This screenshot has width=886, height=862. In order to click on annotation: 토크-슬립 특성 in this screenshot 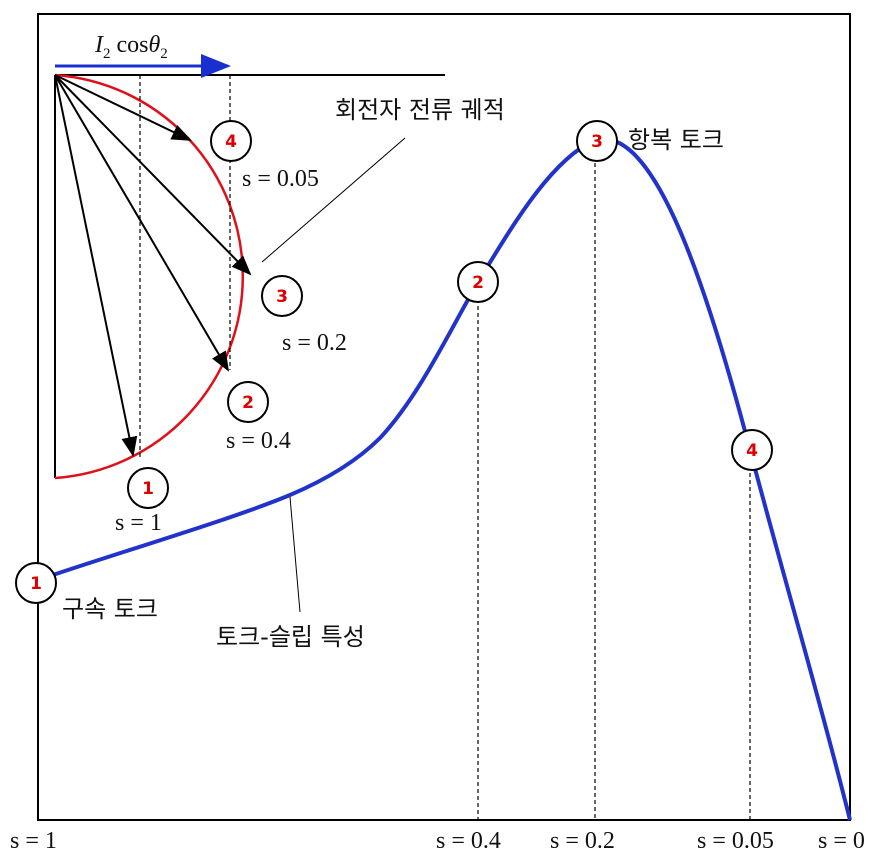, I will do `click(290, 637)`.